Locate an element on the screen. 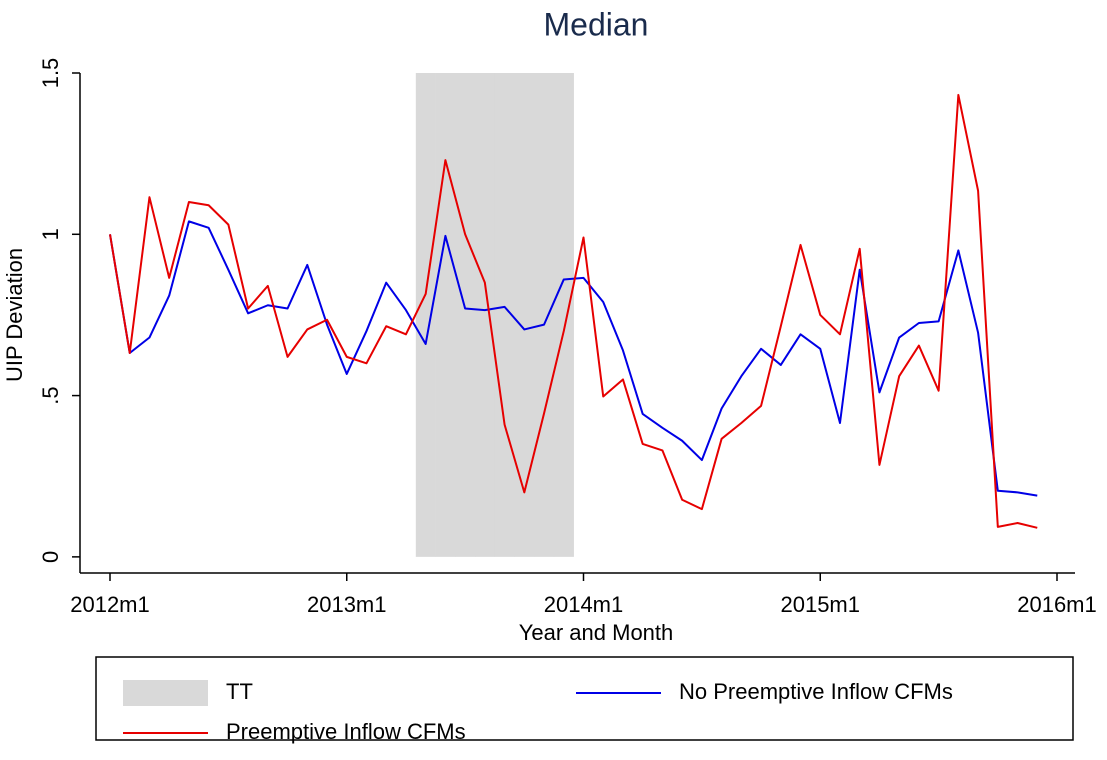 Image resolution: width=1107 pixels, height=760 pixels. chart-title: Median is located at coordinates (596, 24).